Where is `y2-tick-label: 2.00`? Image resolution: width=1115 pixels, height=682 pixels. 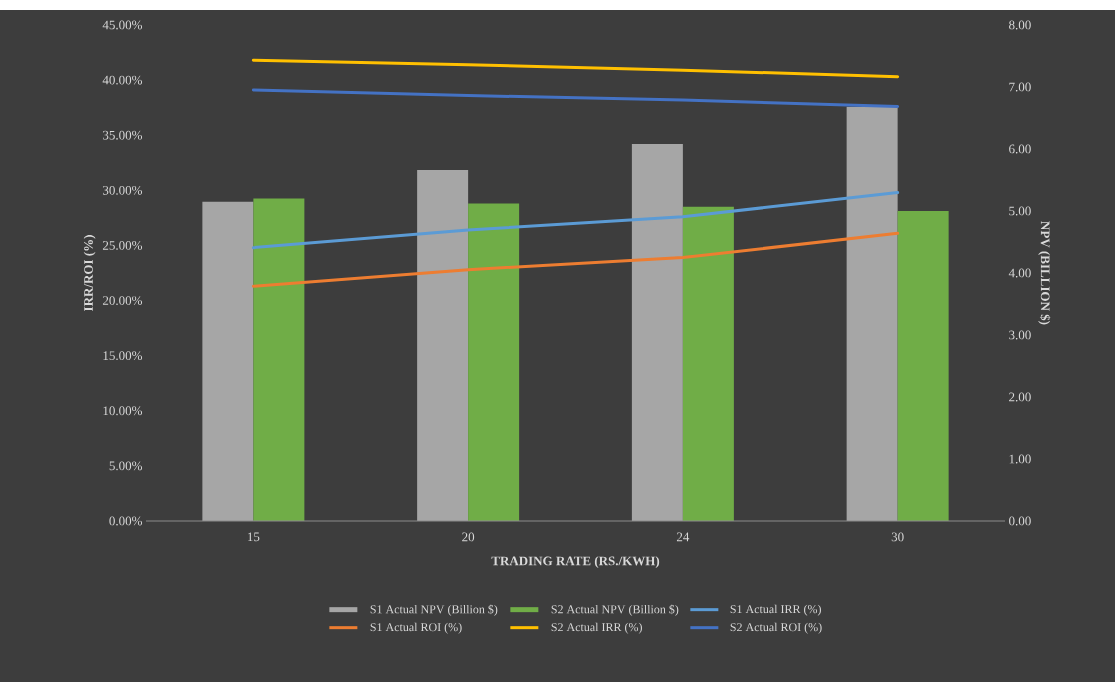 y2-tick-label: 2.00 is located at coordinates (1020, 397).